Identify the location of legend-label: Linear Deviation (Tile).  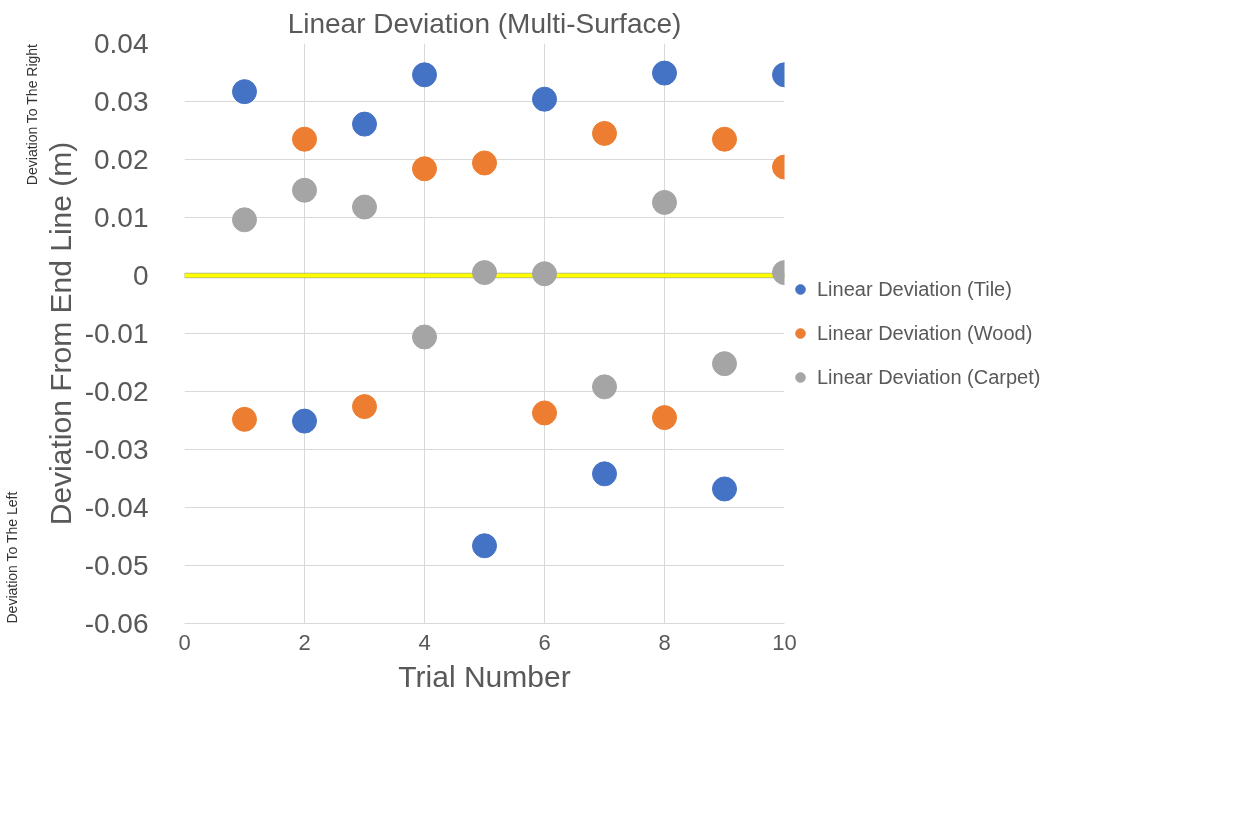
(914, 289).